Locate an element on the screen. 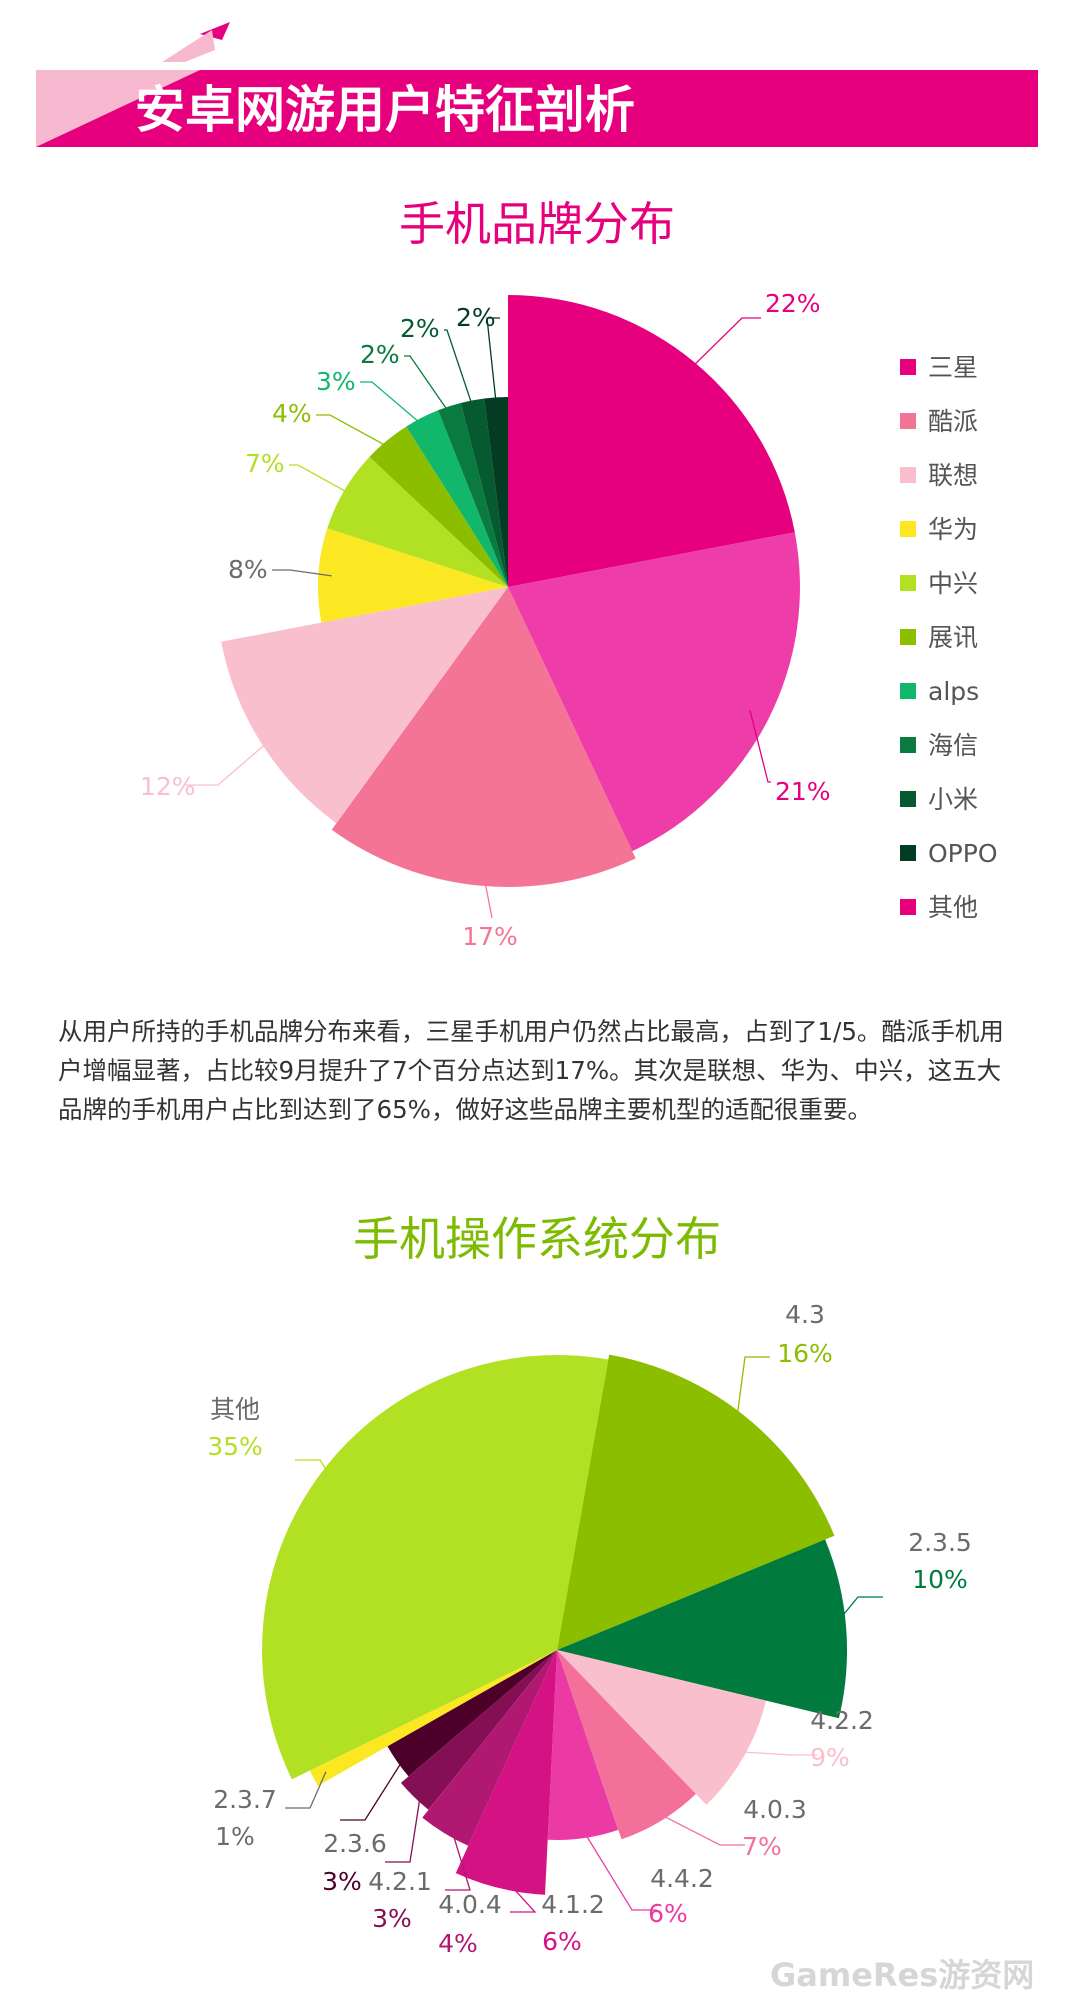 The width and height of the screenshot is (1074, 1998). header-banner: 安卓网游用户特征剖析 is located at coordinates (537, 84).